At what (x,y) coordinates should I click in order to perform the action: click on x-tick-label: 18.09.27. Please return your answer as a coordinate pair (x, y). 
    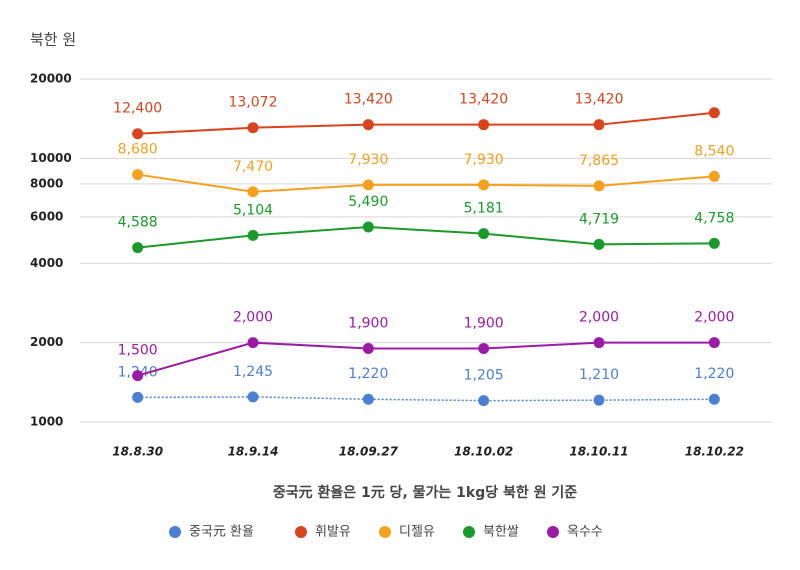
    Looking at the image, I should click on (369, 452).